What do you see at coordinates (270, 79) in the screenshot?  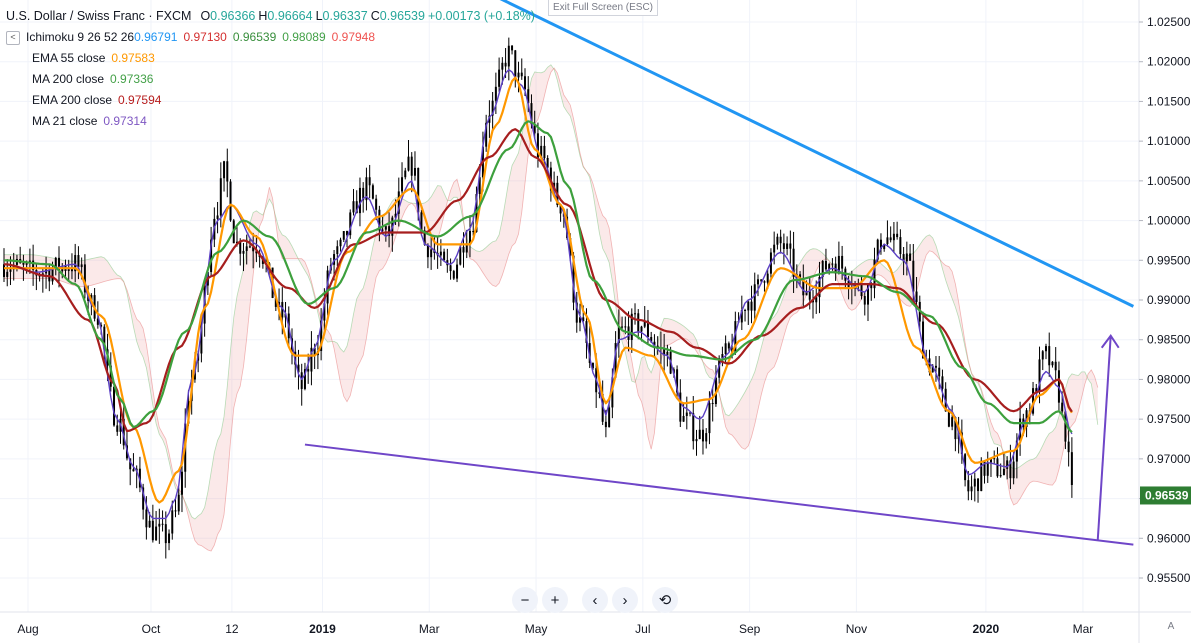 I see `indicator-row-ma200: MA 200 close 0.97336` at bounding box center [270, 79].